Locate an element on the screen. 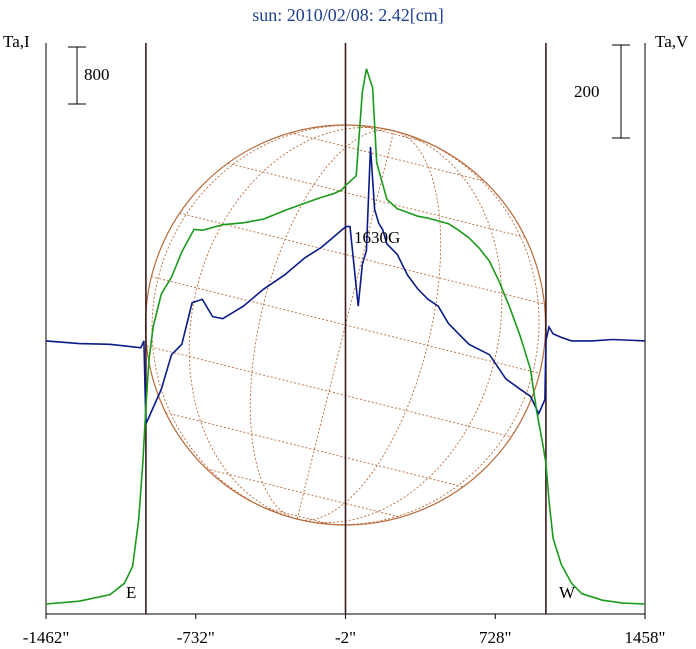 The image size is (696, 649). x-tick-label: -732" is located at coordinates (196, 637).